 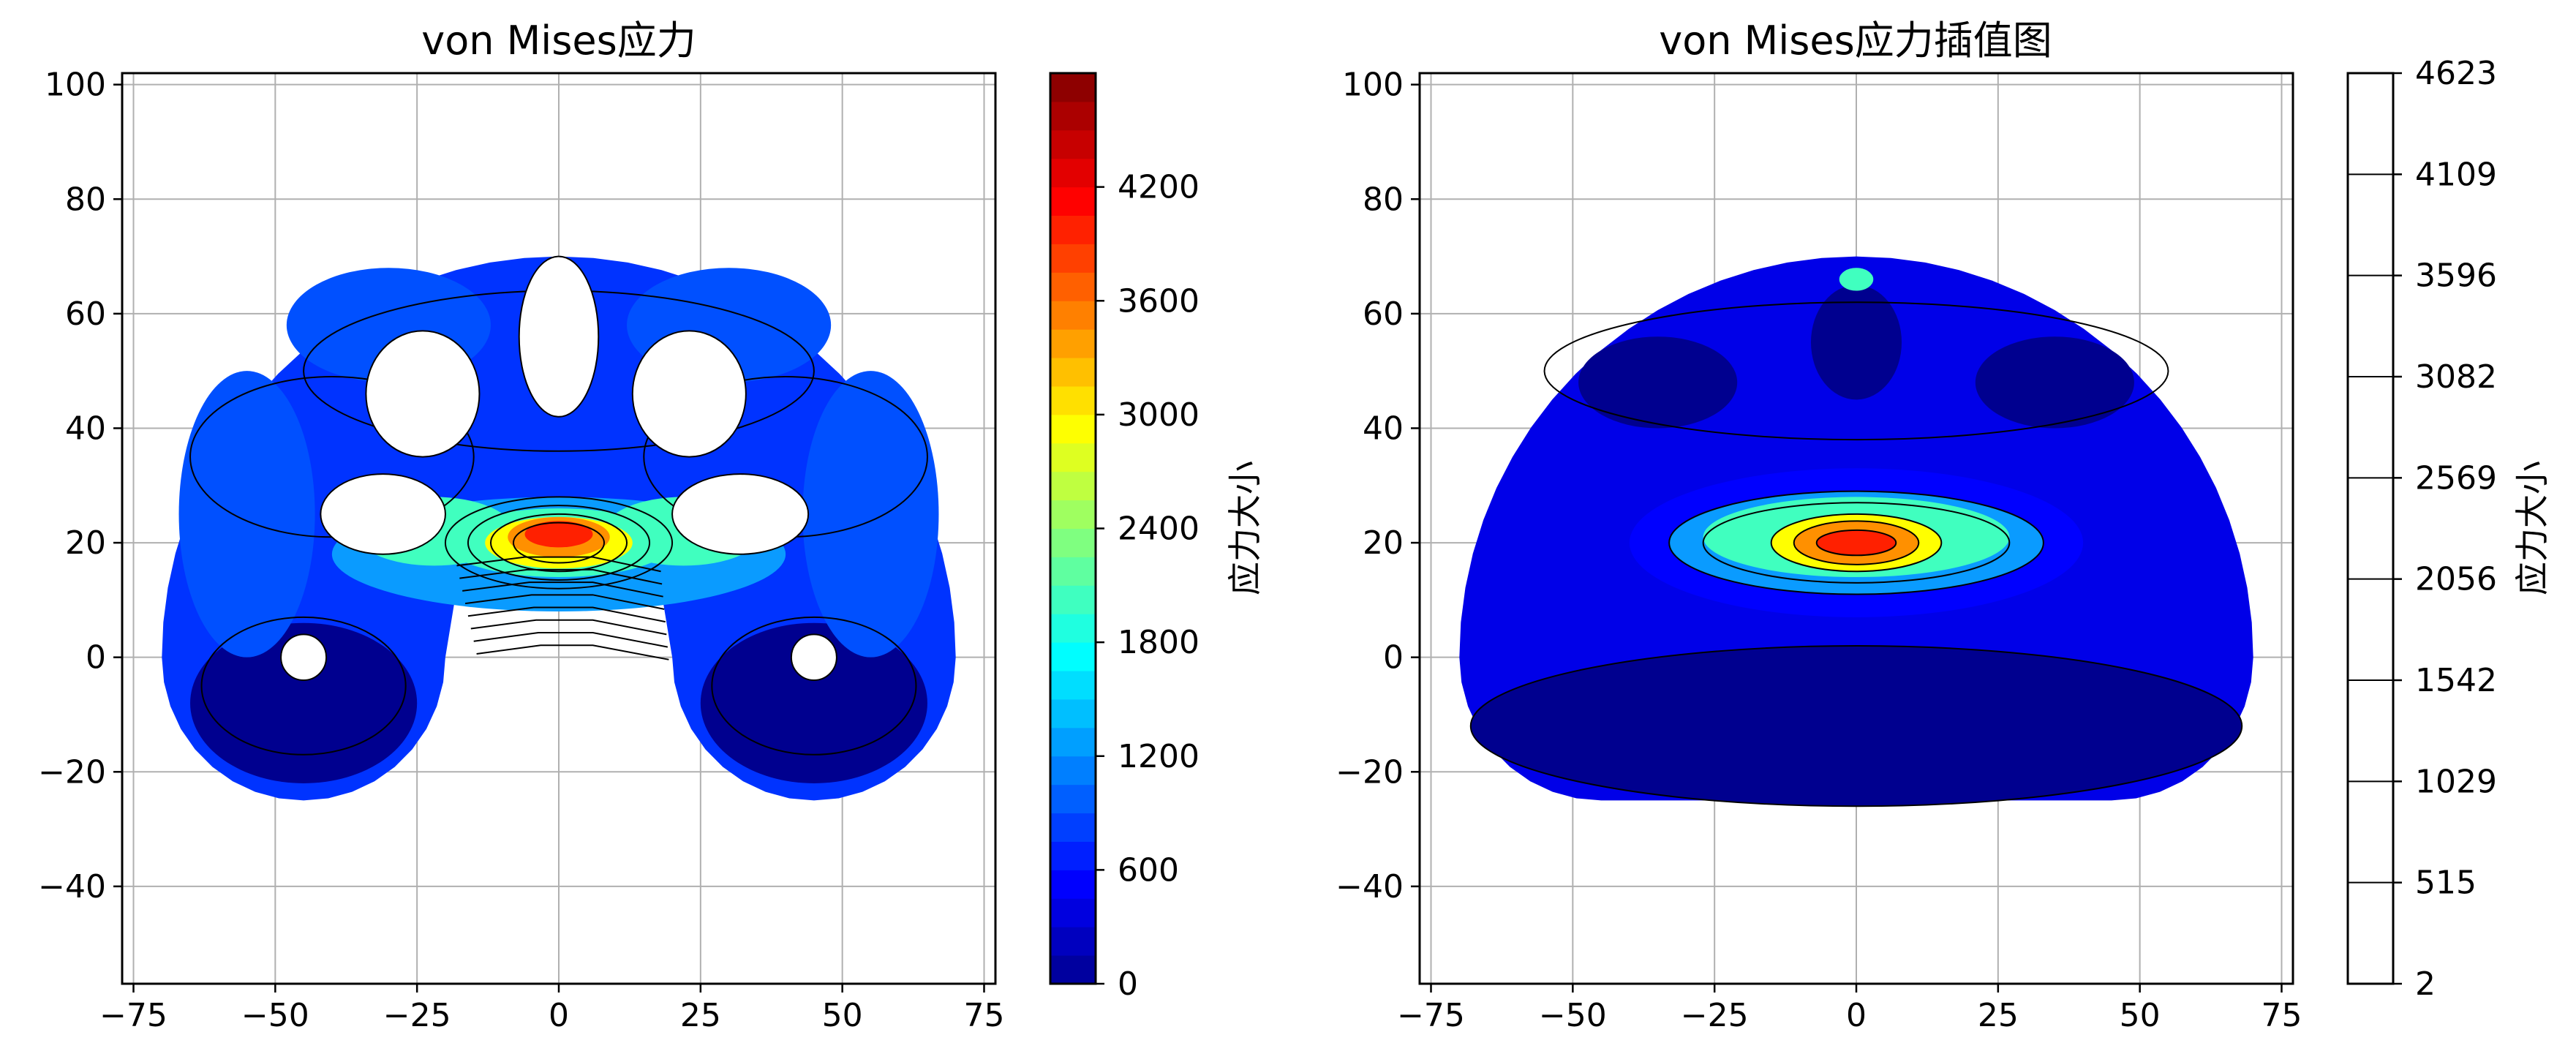 What do you see at coordinates (1159, 529) in the screenshot?
I see `colorbar-tick-label: 2400` at bounding box center [1159, 529].